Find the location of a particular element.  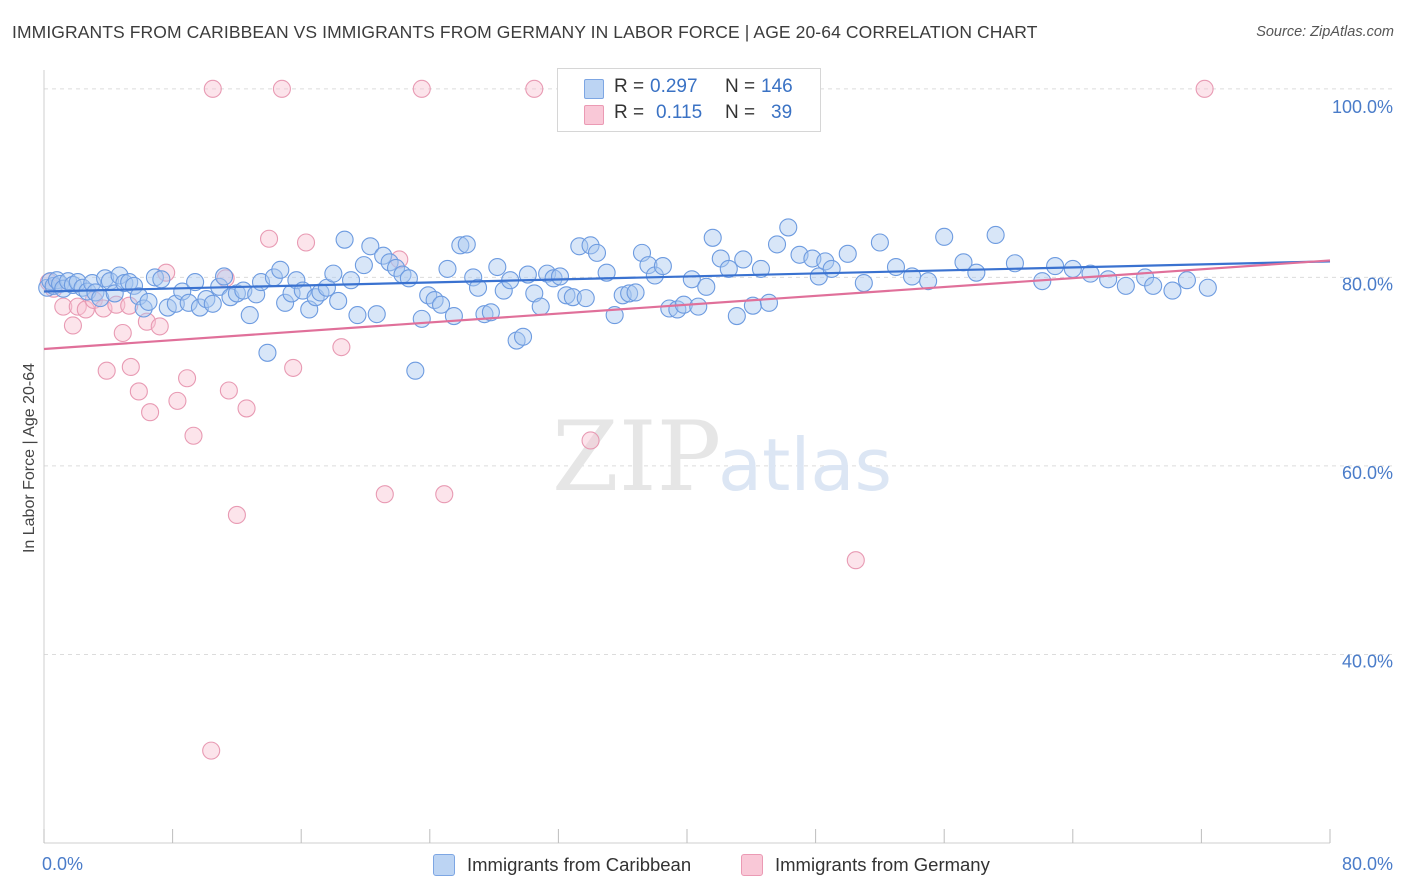

legend-n-value-caribbean: 146 is located at coordinates (777, 86).